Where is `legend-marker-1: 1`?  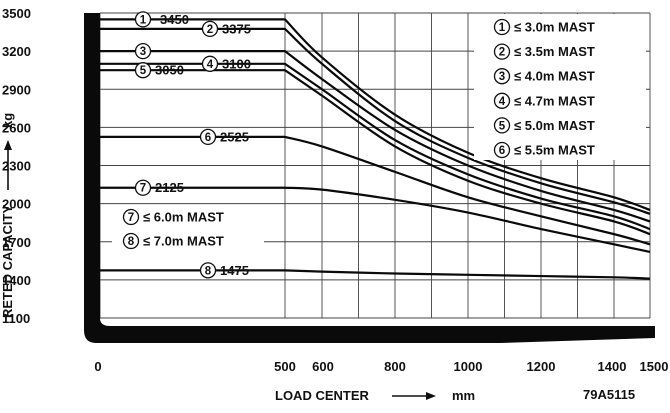 legend-marker-1: 1 is located at coordinates (502, 27).